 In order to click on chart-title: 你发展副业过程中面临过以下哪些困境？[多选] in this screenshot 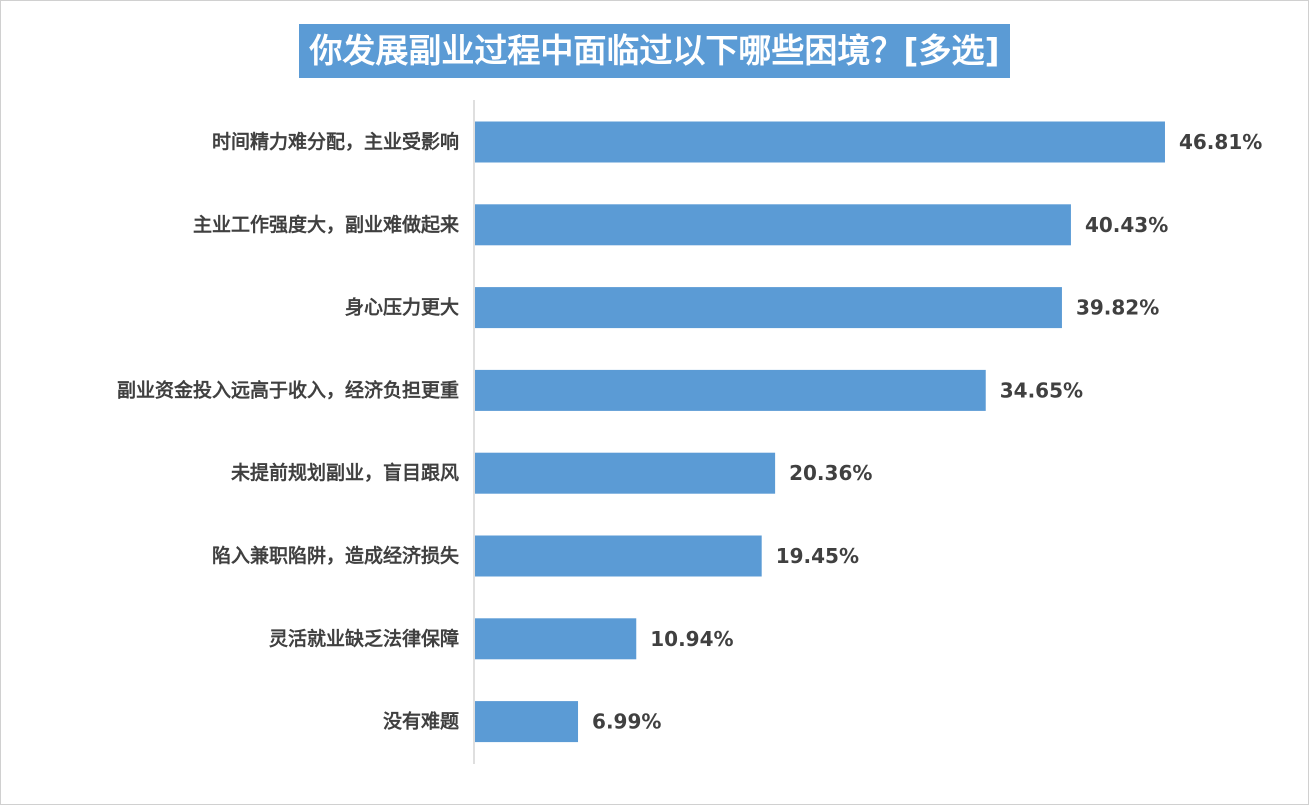, I will do `click(654, 51)`.